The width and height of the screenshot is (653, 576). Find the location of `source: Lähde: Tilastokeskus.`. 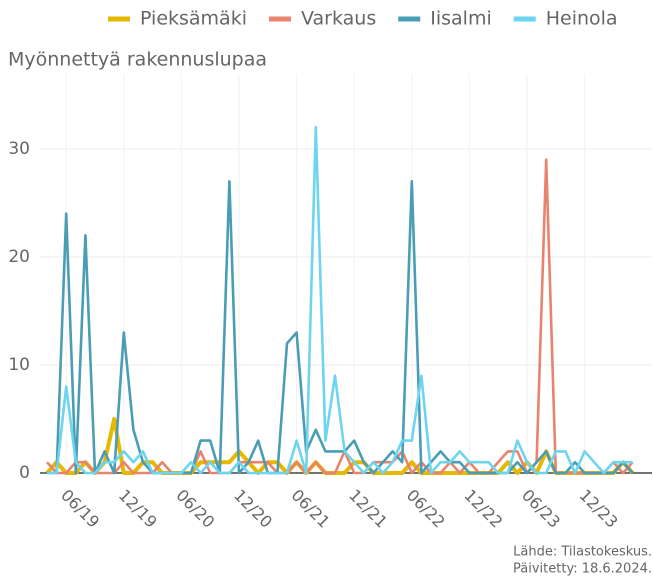

source: Lähde: Tilastokeskus. is located at coordinates (582, 552).